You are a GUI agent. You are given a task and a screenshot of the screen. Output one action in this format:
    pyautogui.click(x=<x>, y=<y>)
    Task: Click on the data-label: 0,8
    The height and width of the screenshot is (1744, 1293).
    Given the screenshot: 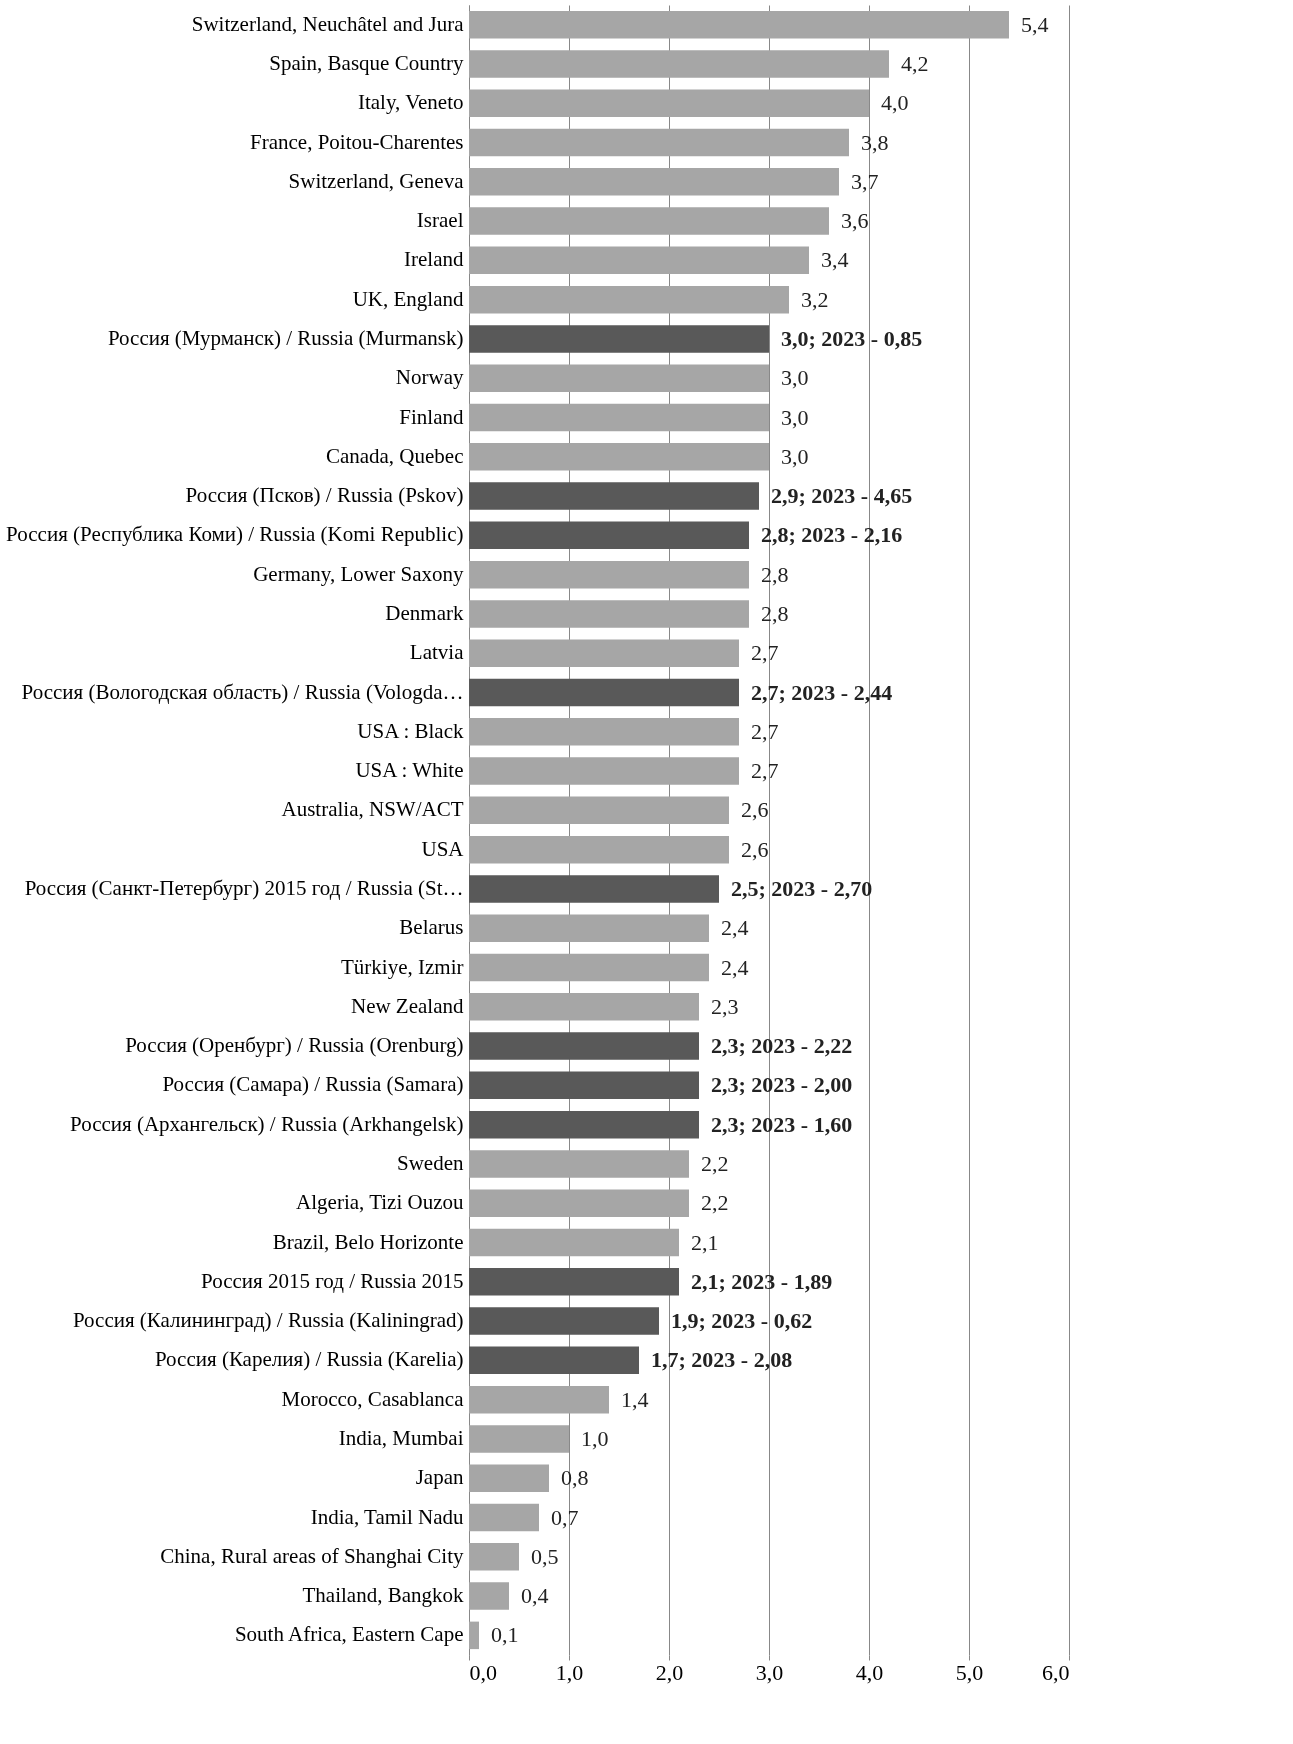 What is the action you would take?
    pyautogui.click(x=575, y=1478)
    